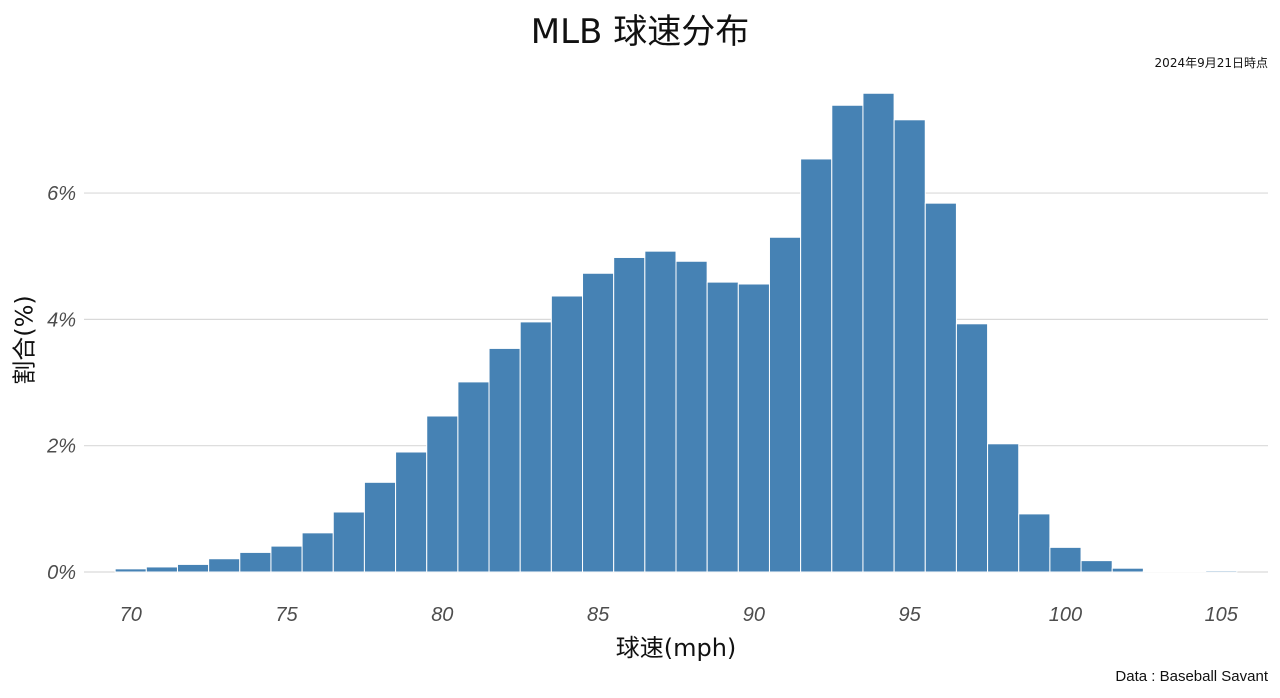 This screenshot has height=698, width=1280. What do you see at coordinates (598, 615) in the screenshot?
I see `x-tick-label: 85` at bounding box center [598, 615].